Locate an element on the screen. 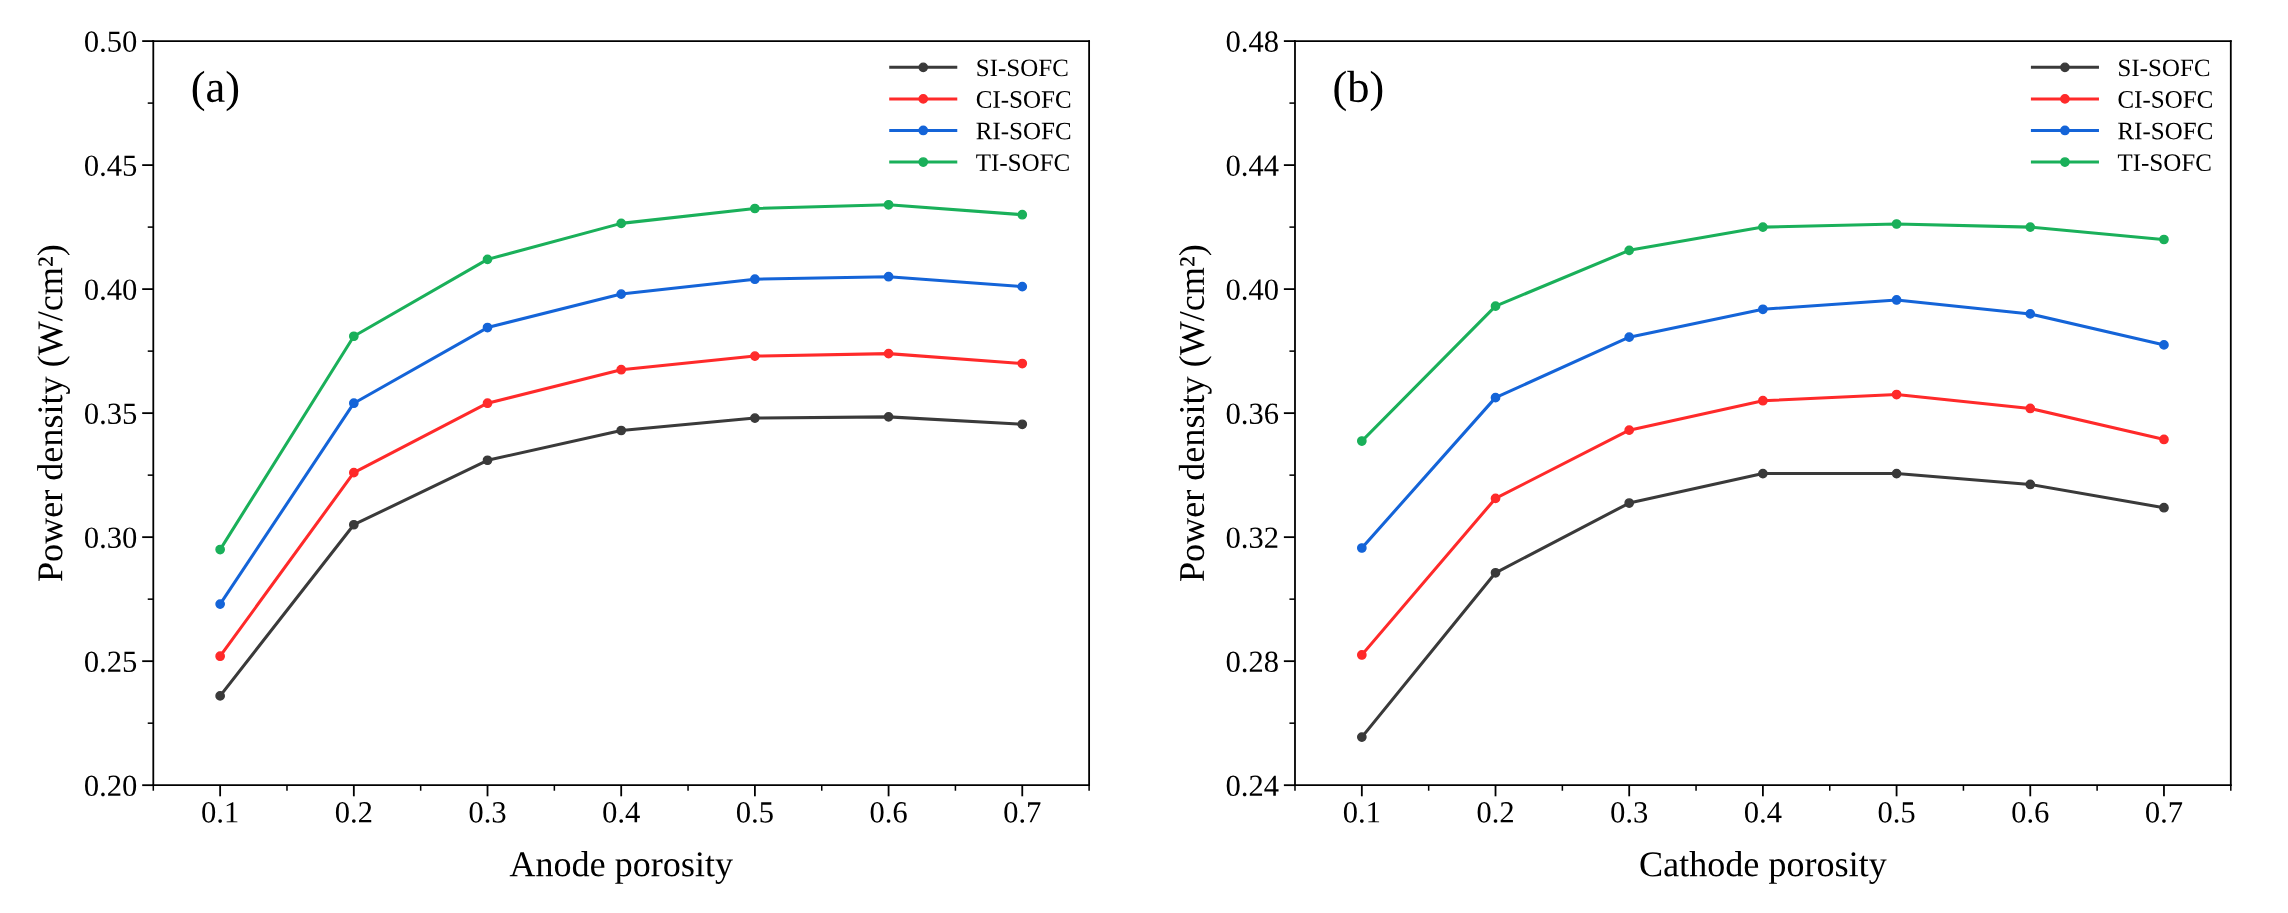 Image resolution: width=2288 pixels, height=913 pixels. y-tick-label: 0.20 is located at coordinates (111, 786).